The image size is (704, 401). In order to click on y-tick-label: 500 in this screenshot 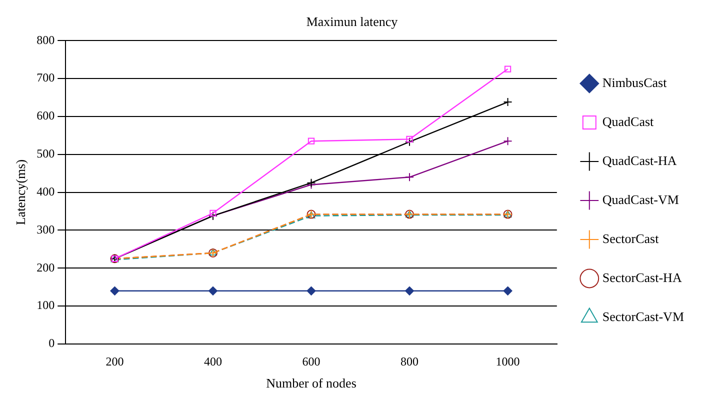, I will do `click(45, 153)`.